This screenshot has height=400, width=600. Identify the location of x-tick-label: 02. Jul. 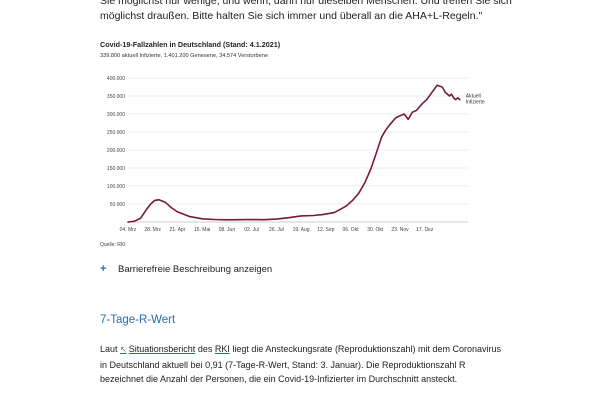
(251, 230).